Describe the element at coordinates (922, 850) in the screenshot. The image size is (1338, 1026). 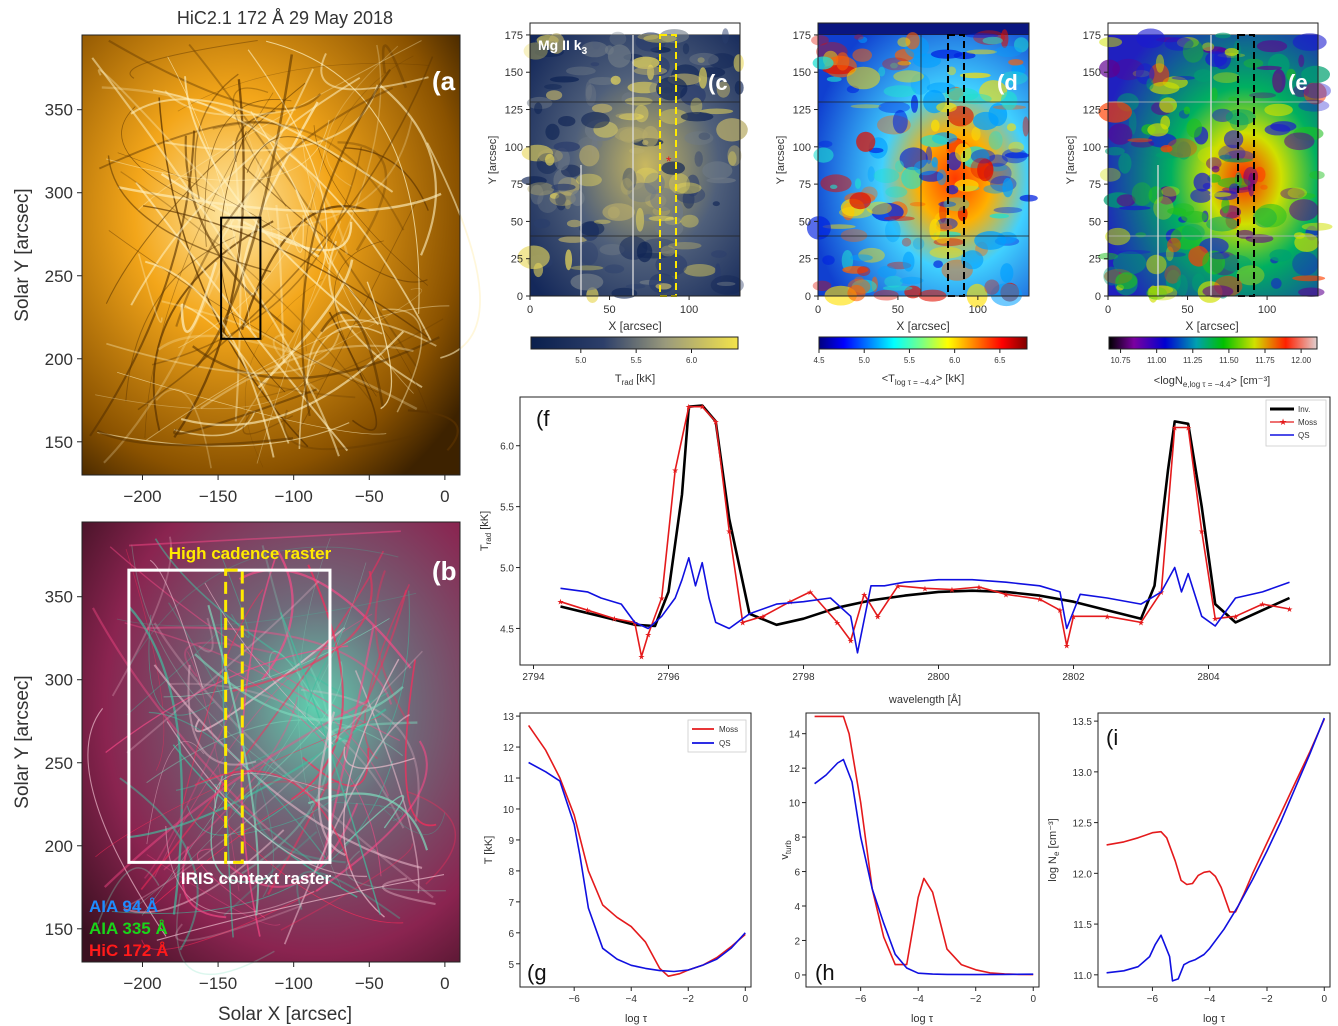
I see `panel-h-frame` at that location.